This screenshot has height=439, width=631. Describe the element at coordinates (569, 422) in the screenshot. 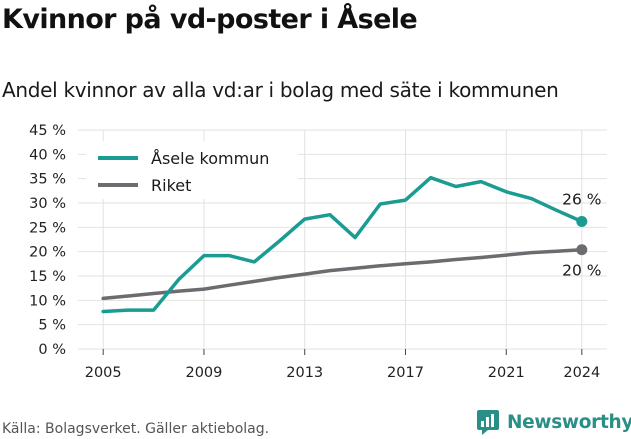

I see `brand-name: Newsworthy` at that location.